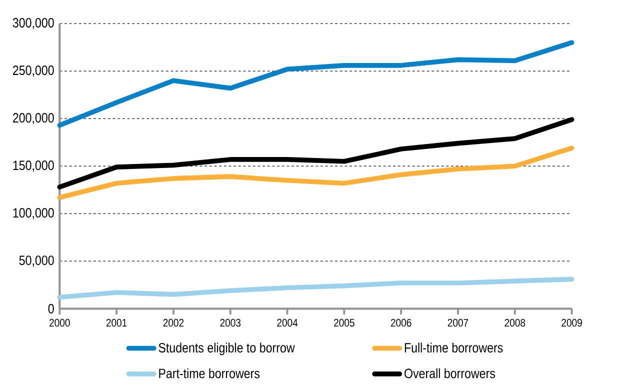 This screenshot has height=389, width=622. I want to click on x-tick-label: 2004, so click(287, 322).